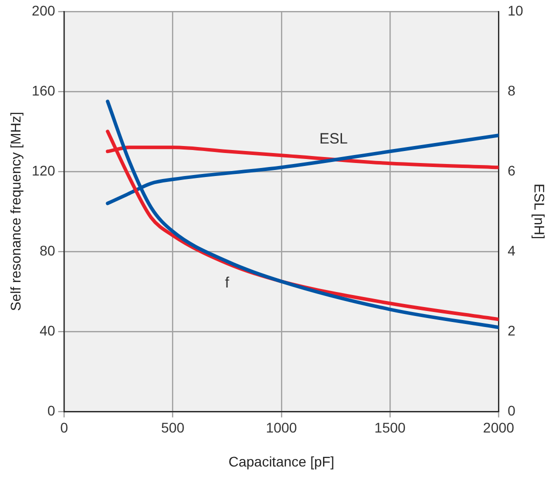 The height and width of the screenshot is (479, 559). I want to click on y-tick-label: 200, so click(44, 10).